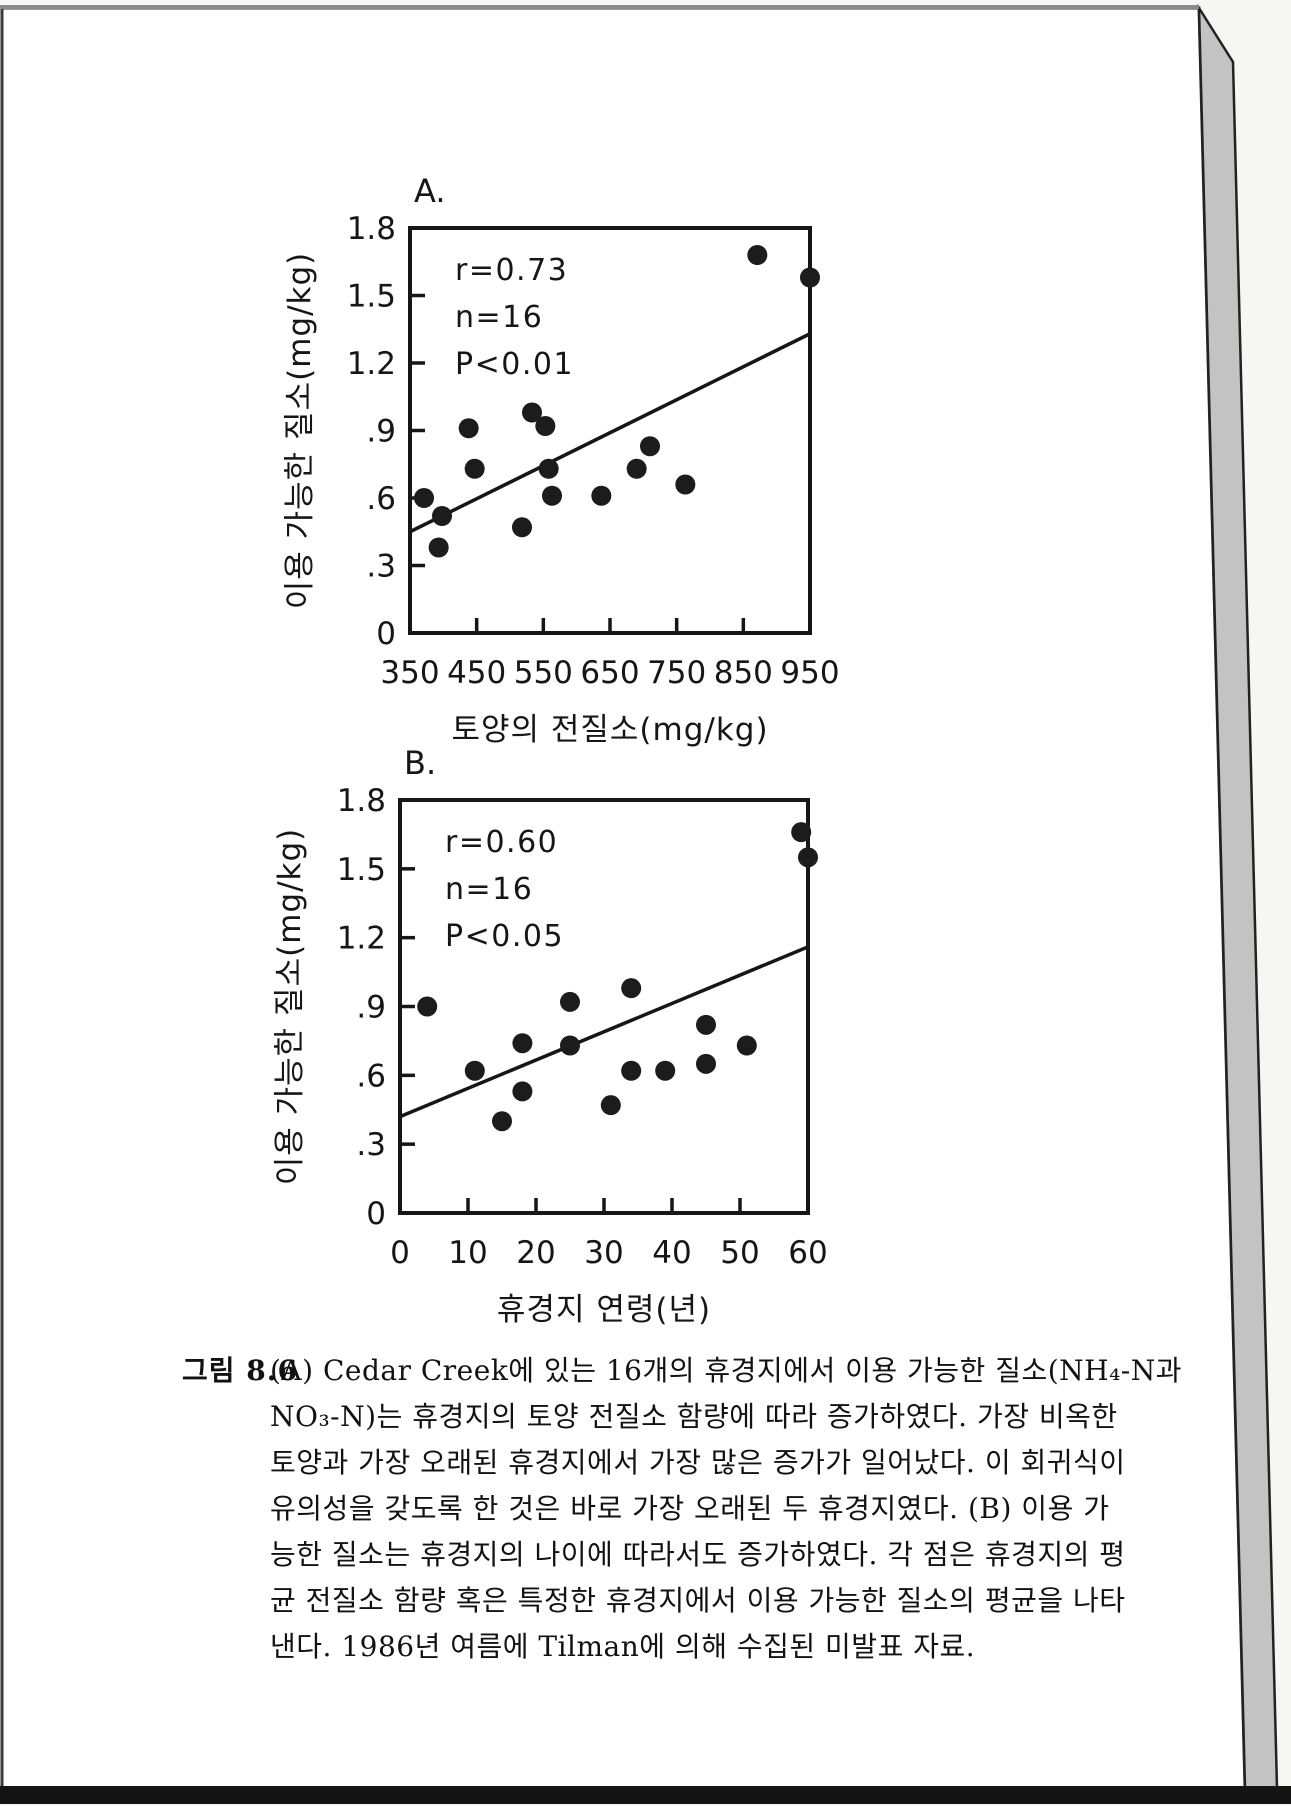 The height and width of the screenshot is (1806, 1291). I want to click on x-tick-label: 50, so click(739, 1253).